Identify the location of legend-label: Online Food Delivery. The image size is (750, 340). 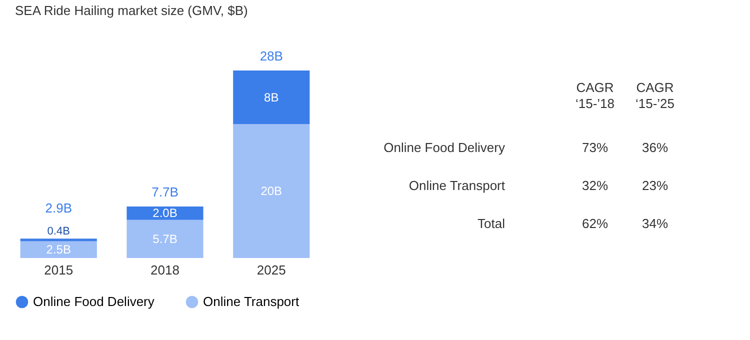
(94, 301).